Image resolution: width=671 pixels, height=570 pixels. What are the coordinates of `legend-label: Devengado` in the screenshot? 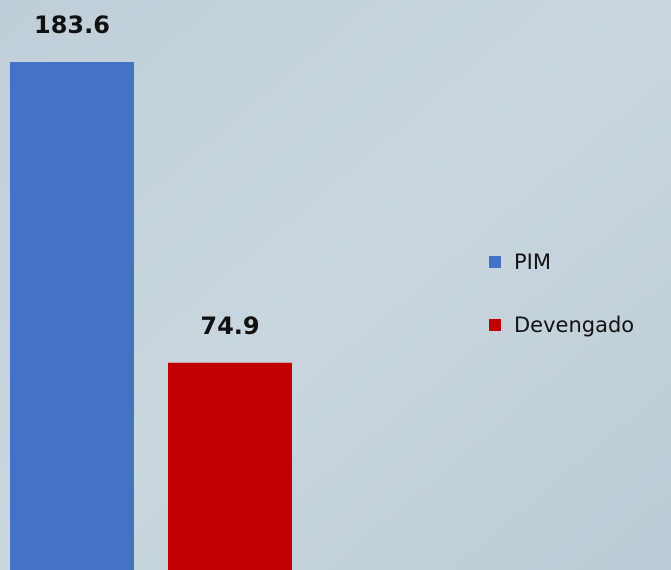 It's located at (574, 325).